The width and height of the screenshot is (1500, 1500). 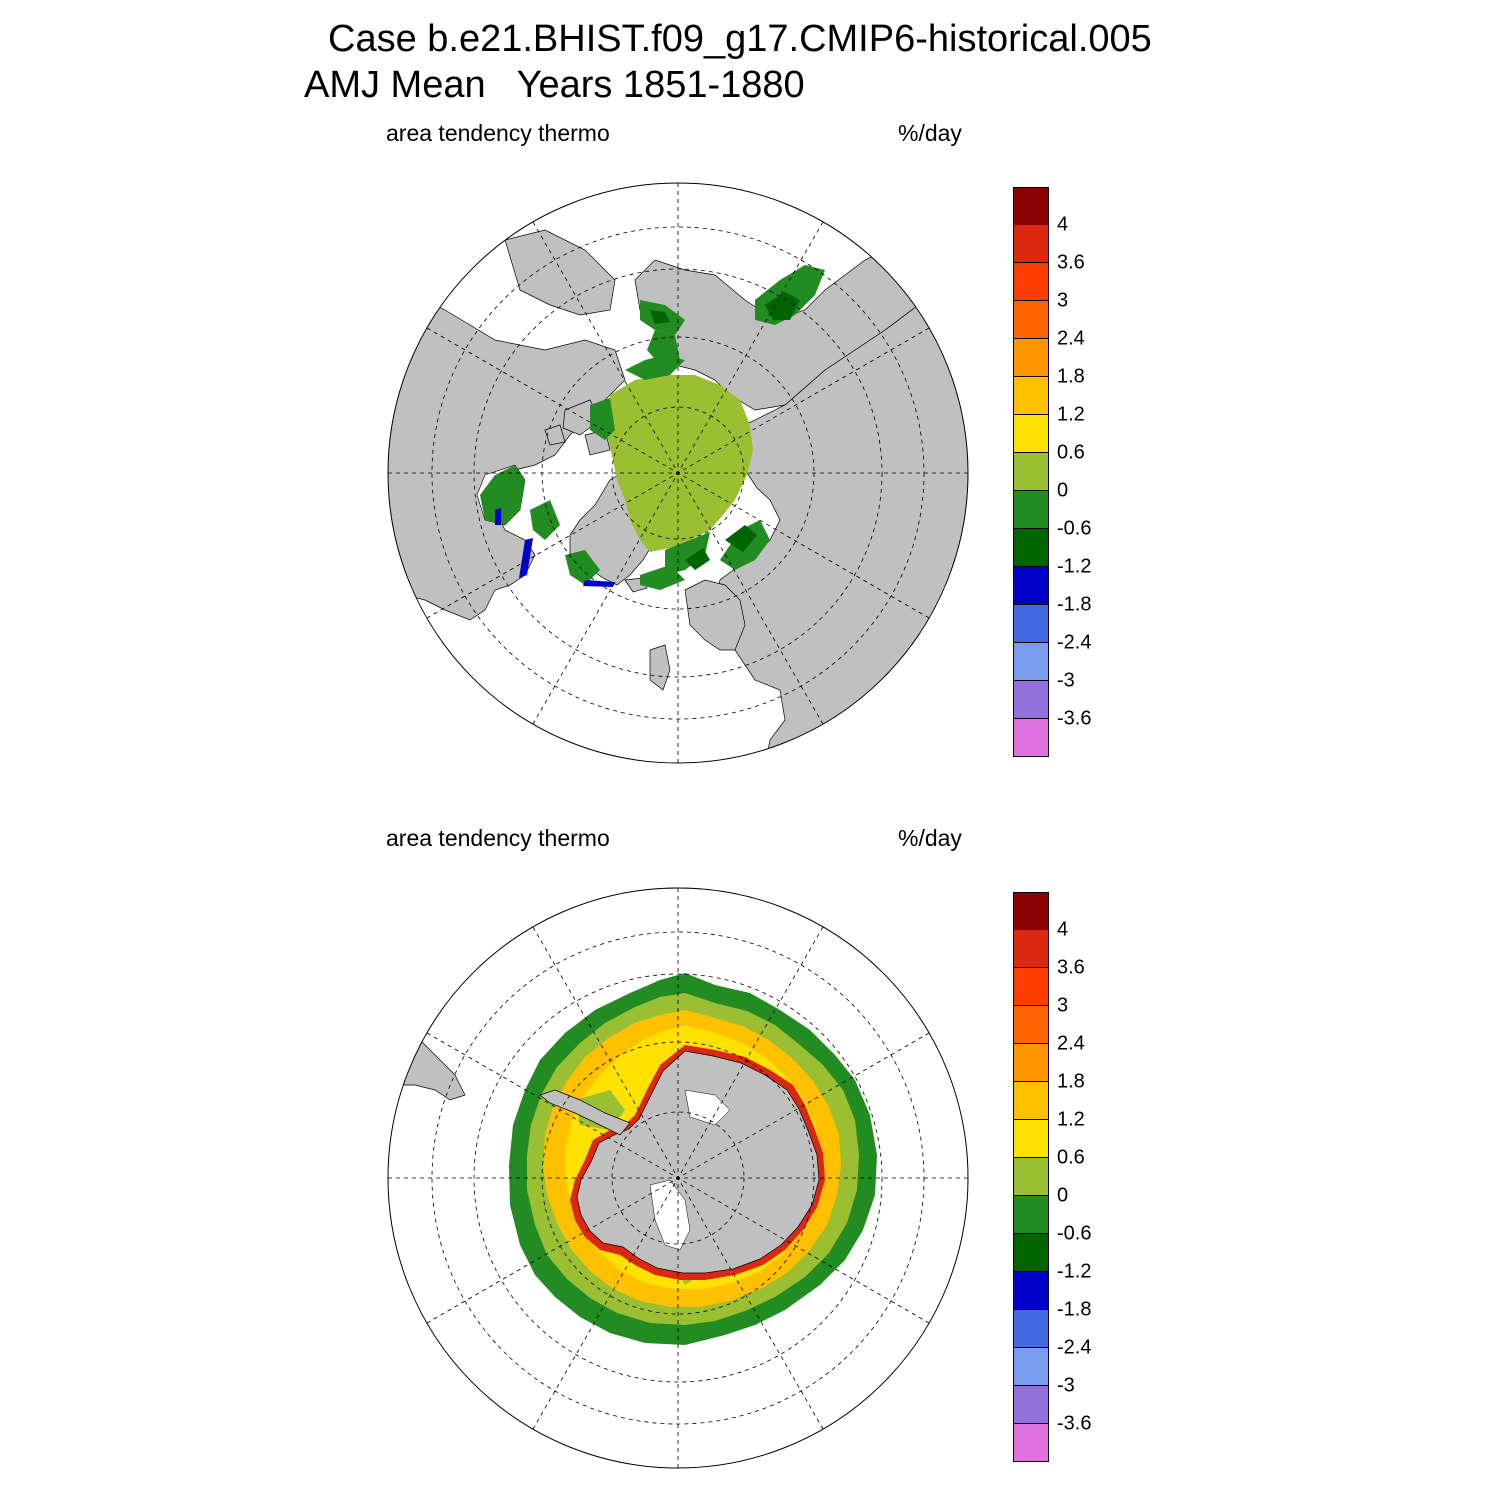 What do you see at coordinates (585, 1112) in the screenshot?
I see `antarctic-peninsula` at bounding box center [585, 1112].